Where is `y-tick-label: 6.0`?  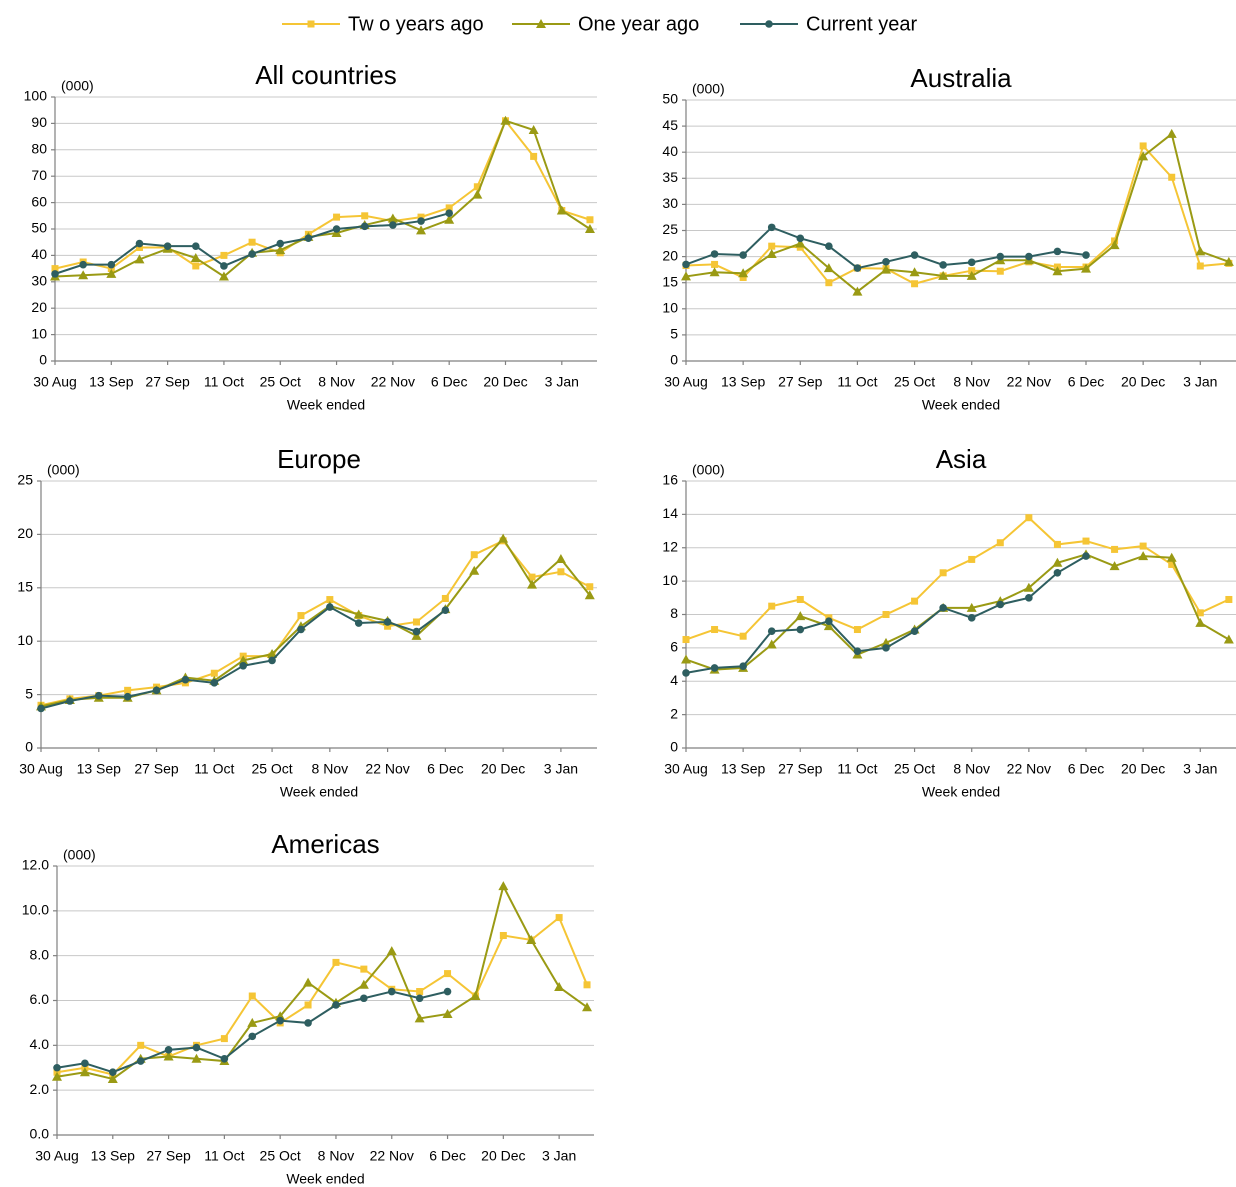
y-tick-label: 6.0 is located at coordinates (40, 999).